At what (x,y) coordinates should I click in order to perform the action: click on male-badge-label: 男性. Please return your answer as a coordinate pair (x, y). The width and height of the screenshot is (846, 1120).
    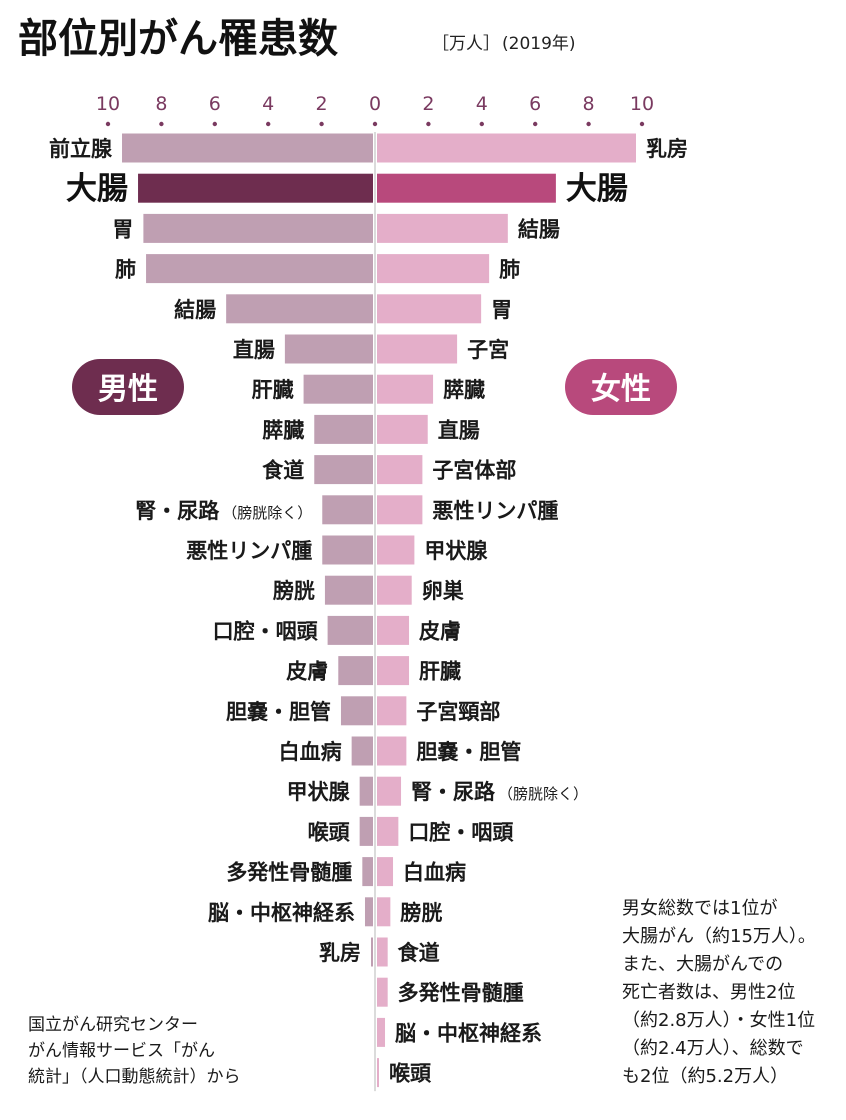
    Looking at the image, I should click on (128, 389).